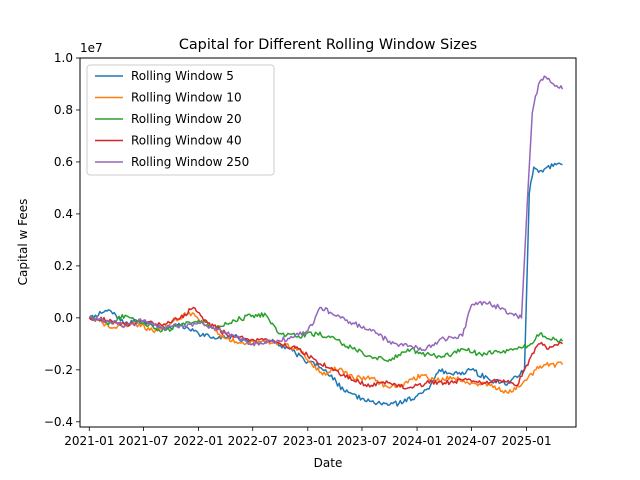  What do you see at coordinates (58, 422) in the screenshot?
I see `y-tick-label: −0.4` at bounding box center [58, 422].